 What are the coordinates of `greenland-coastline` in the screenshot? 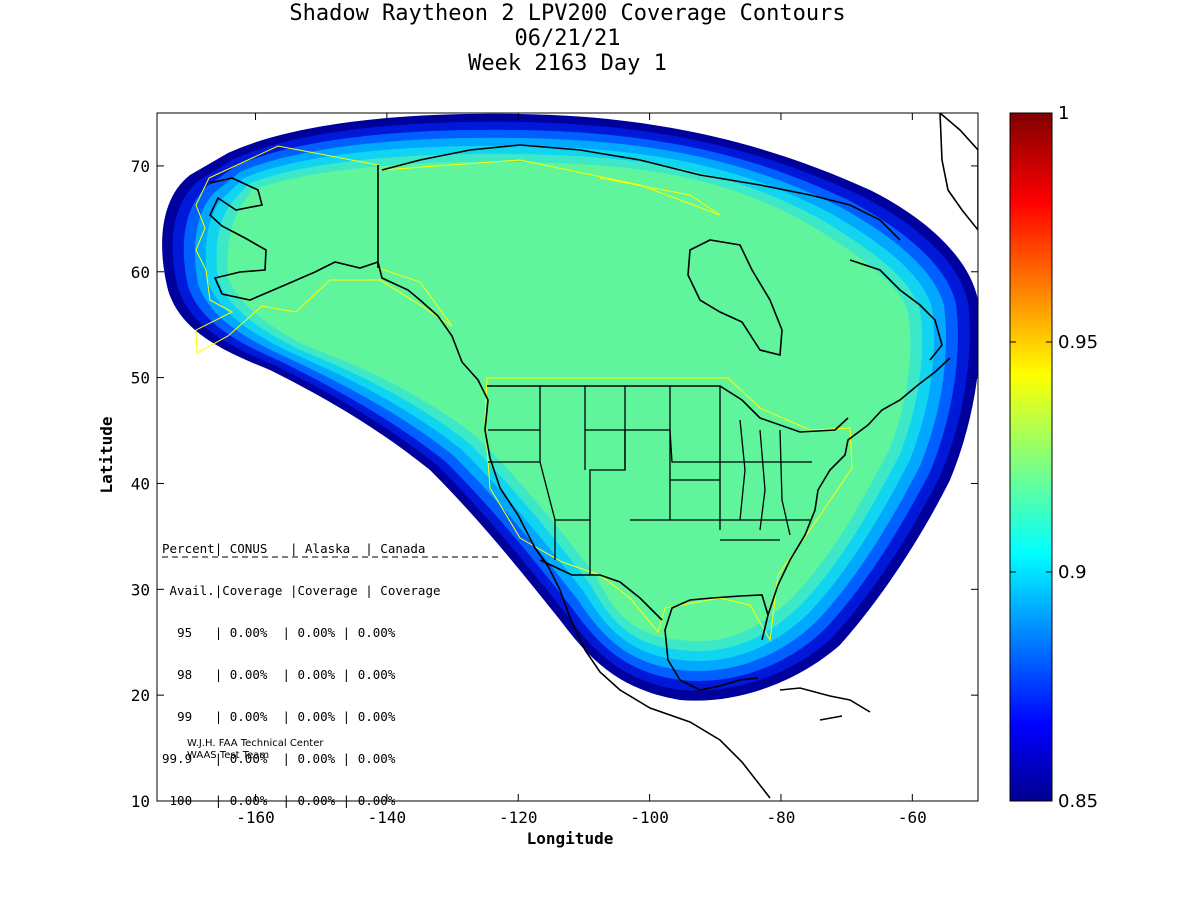 It's located at (958, 172).